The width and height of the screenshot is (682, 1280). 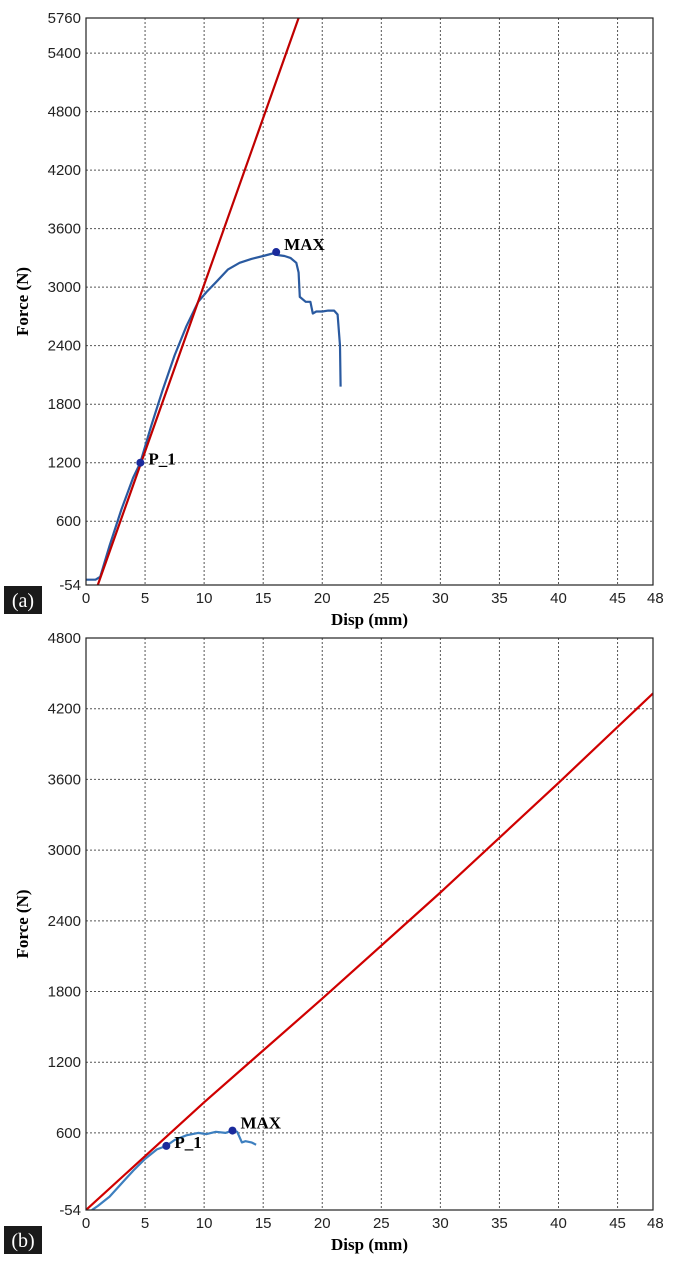 What do you see at coordinates (64, 18) in the screenshot?
I see `y-tick-label: 5760` at bounding box center [64, 18].